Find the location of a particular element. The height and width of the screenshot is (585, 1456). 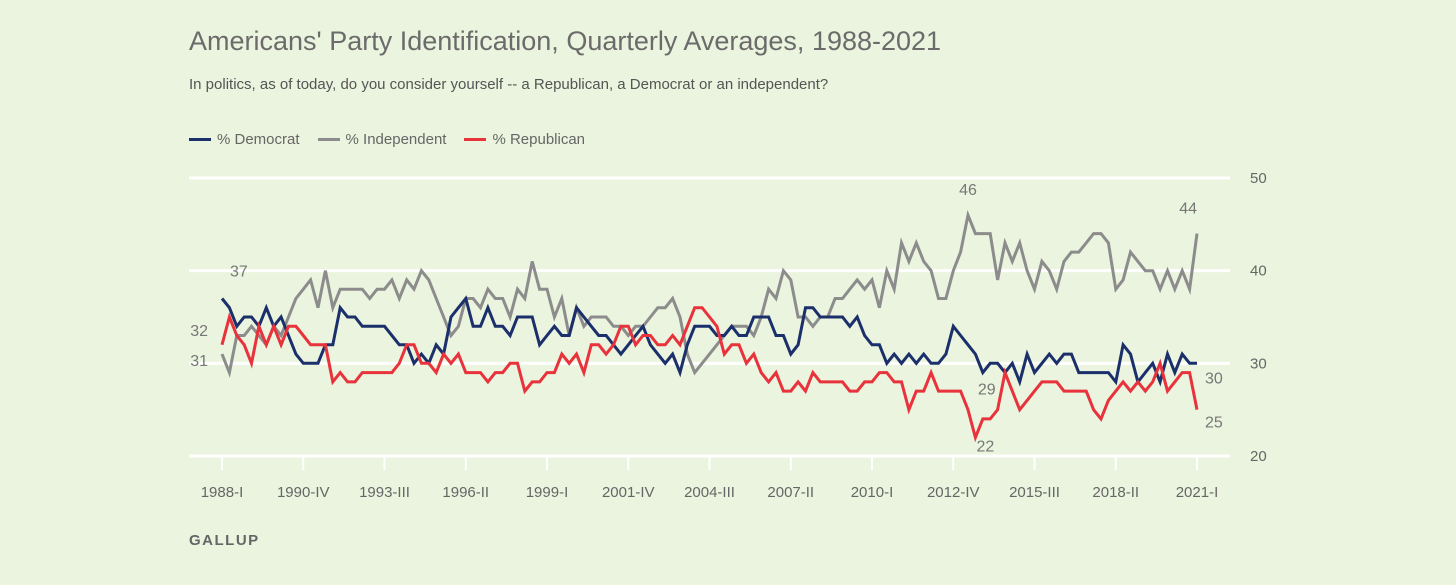

legend-label-independent: % Independent is located at coordinates (396, 139).